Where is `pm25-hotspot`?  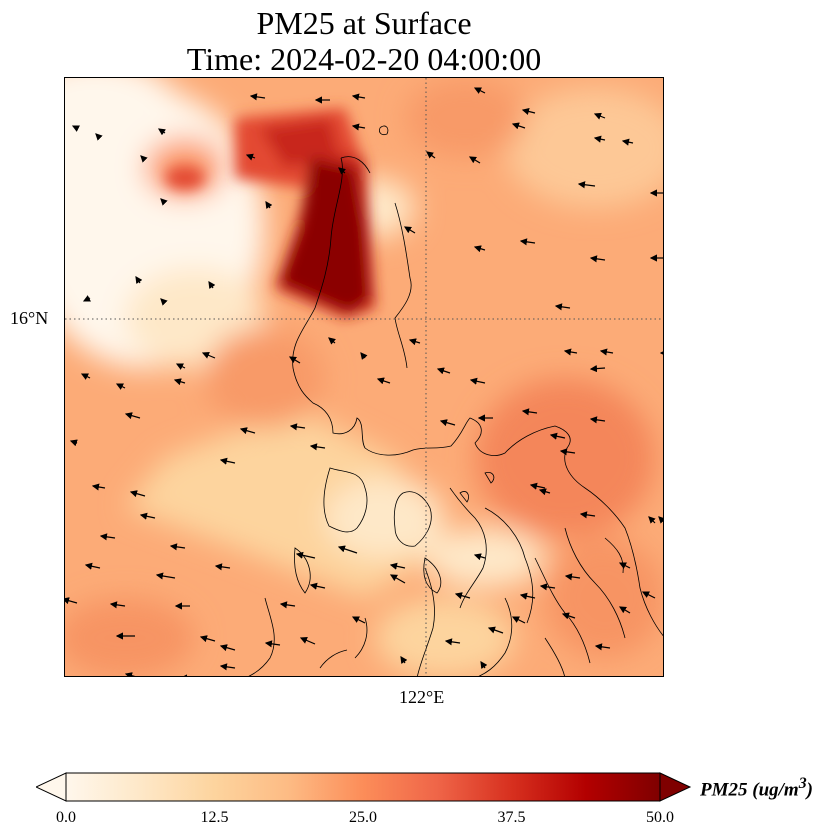
pm25-hotspot is located at coordinates (270, 213).